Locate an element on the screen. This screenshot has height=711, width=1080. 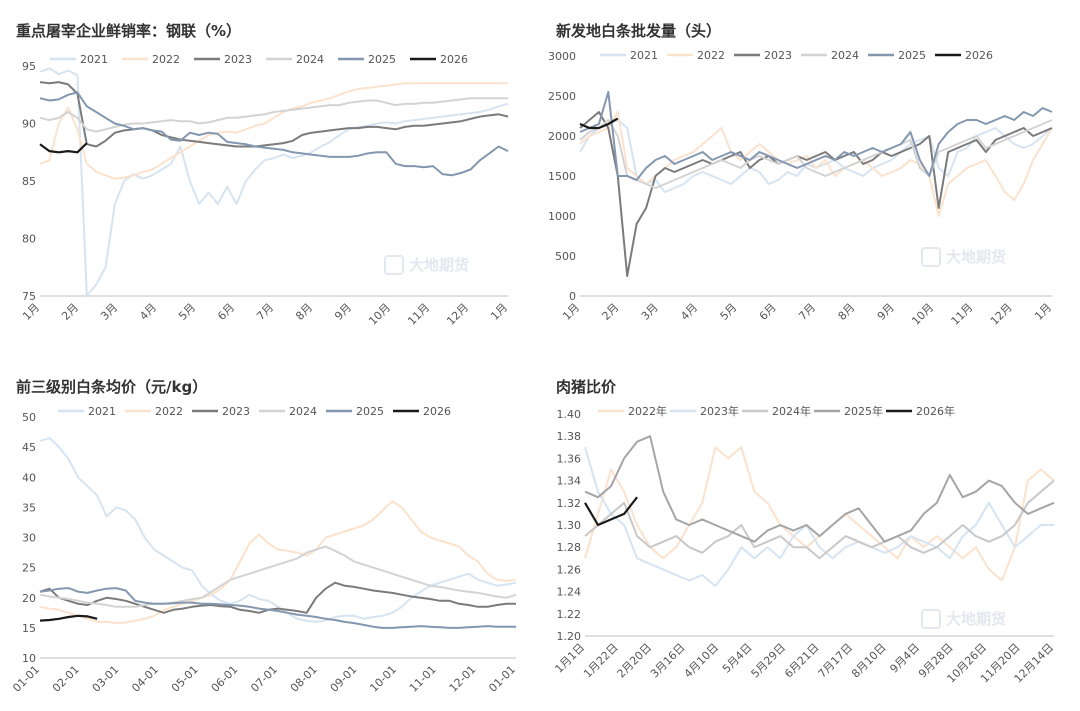
chart-title: 肉猪比价 is located at coordinates (586, 387).